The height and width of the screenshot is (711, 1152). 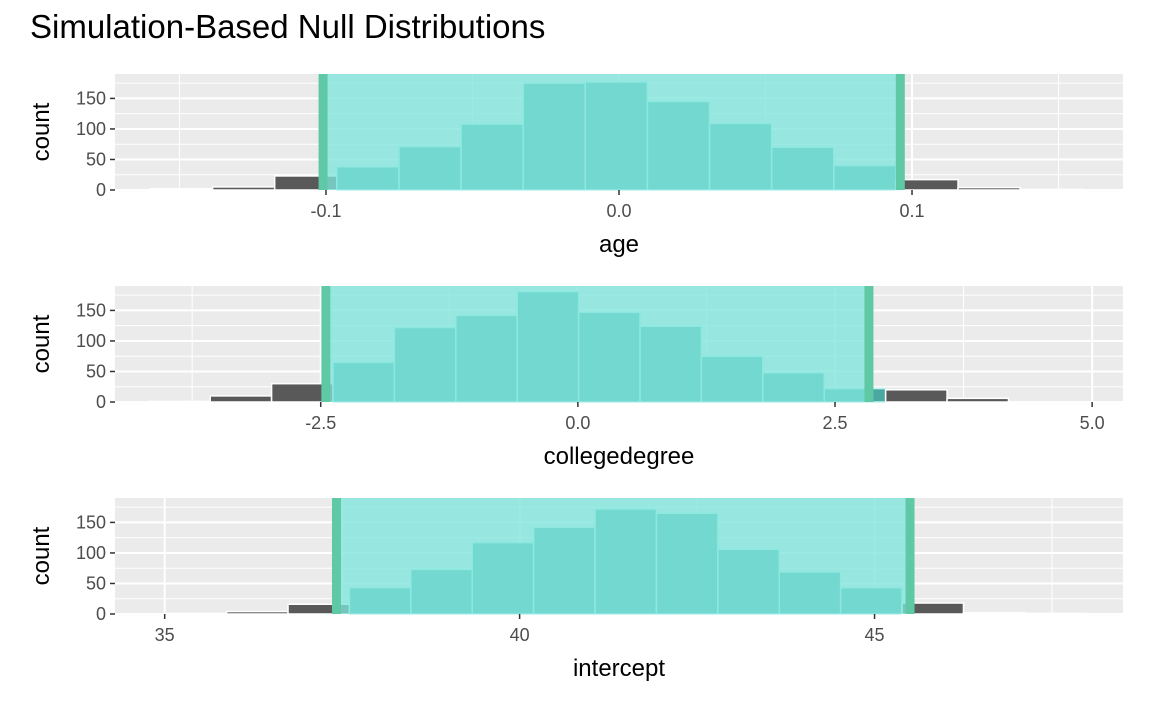 I want to click on panel-1-ci-shaded-region, so click(x=612, y=132).